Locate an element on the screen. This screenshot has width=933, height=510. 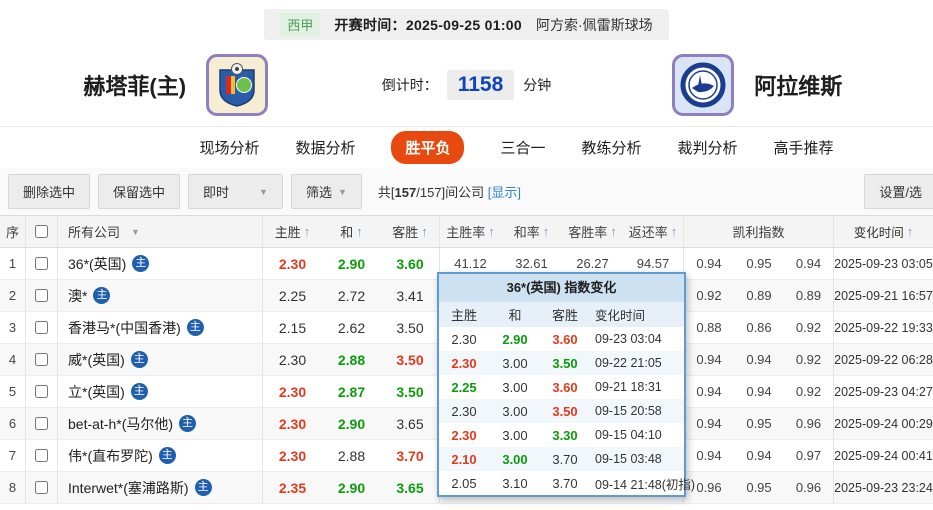
col-company: 所有公司 ▼ is located at coordinates (160, 231).